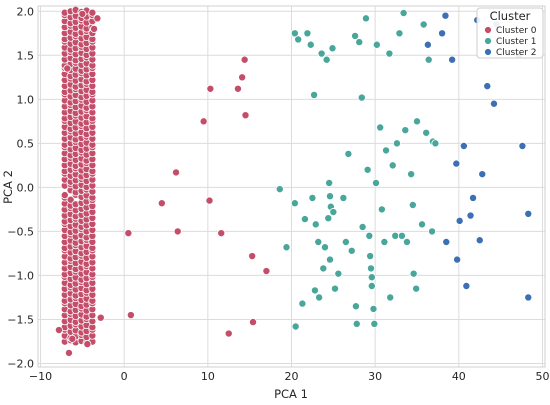  Describe the element at coordinates (292, 376) in the screenshot. I see `x-tick-label: 20` at that location.